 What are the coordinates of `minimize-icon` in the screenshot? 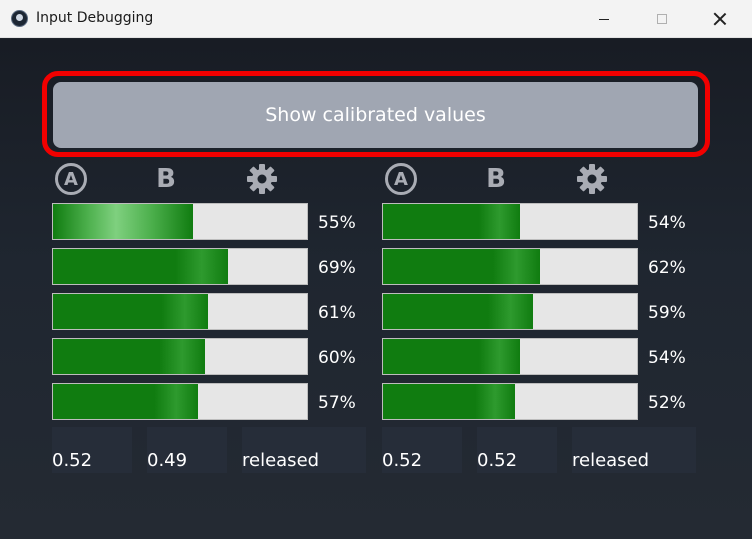 It's located at (604, 19).